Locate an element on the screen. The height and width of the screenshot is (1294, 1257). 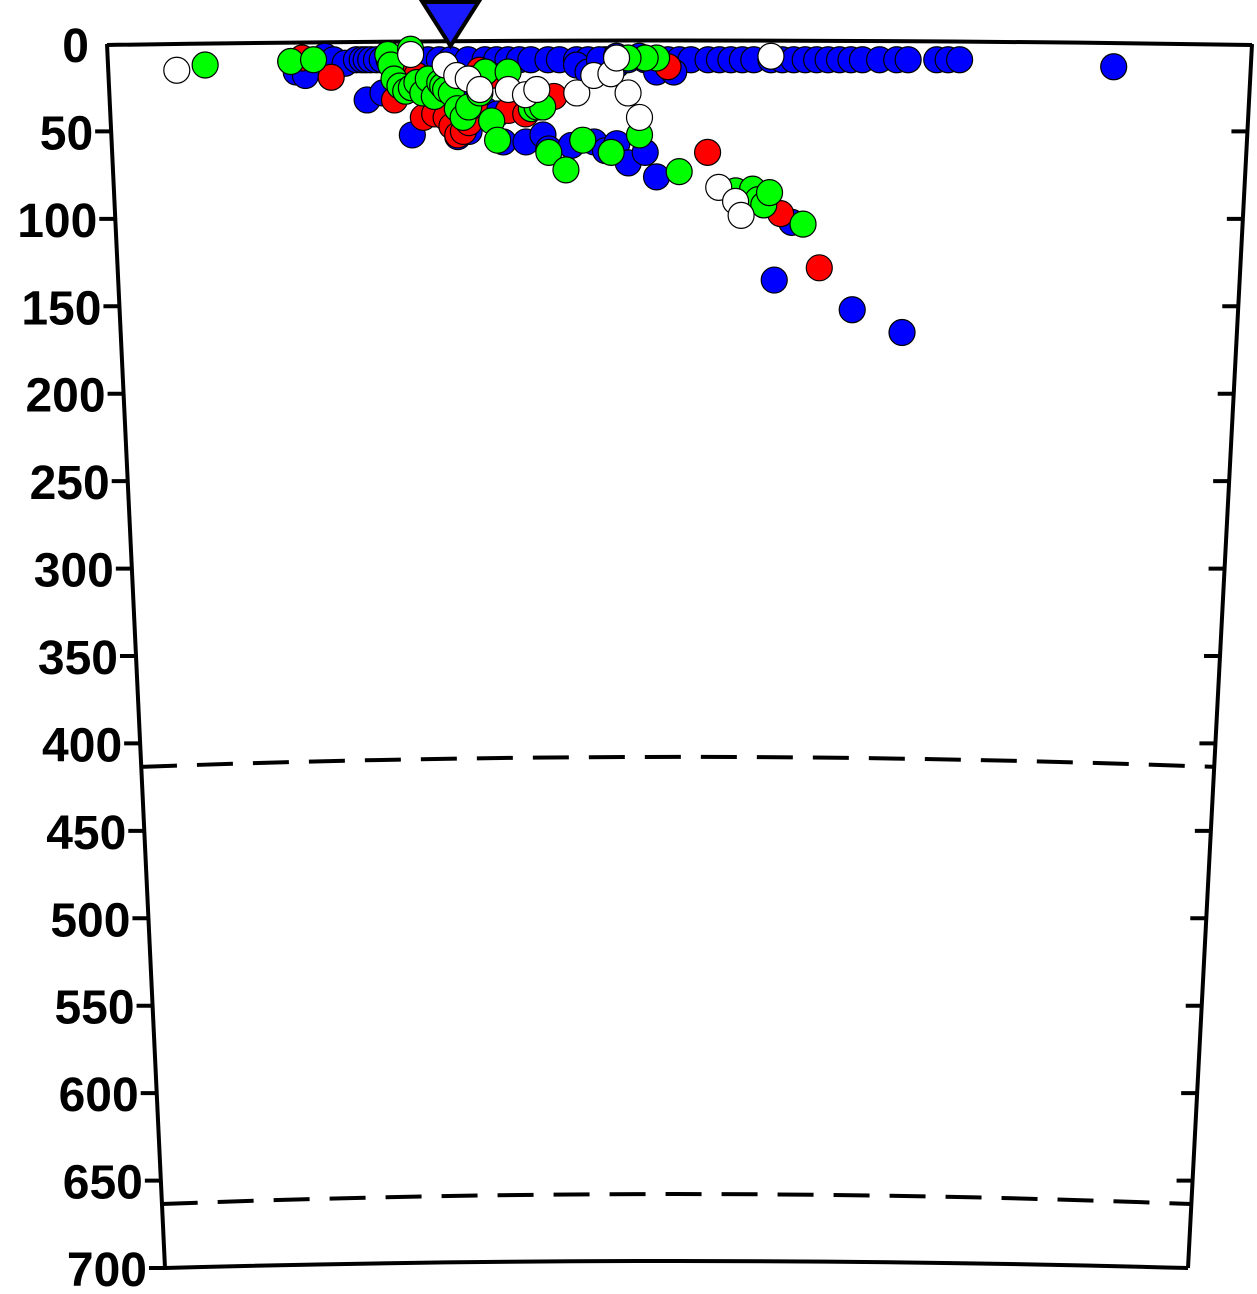
plot-frame-top is located at coordinates (679, 42).